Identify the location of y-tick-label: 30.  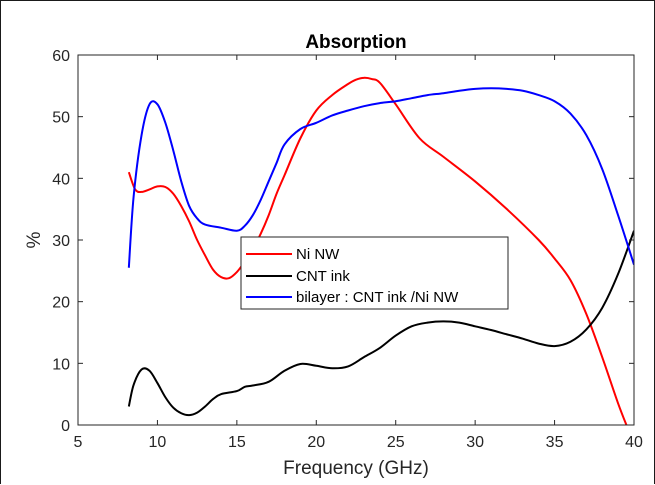
(61, 241).